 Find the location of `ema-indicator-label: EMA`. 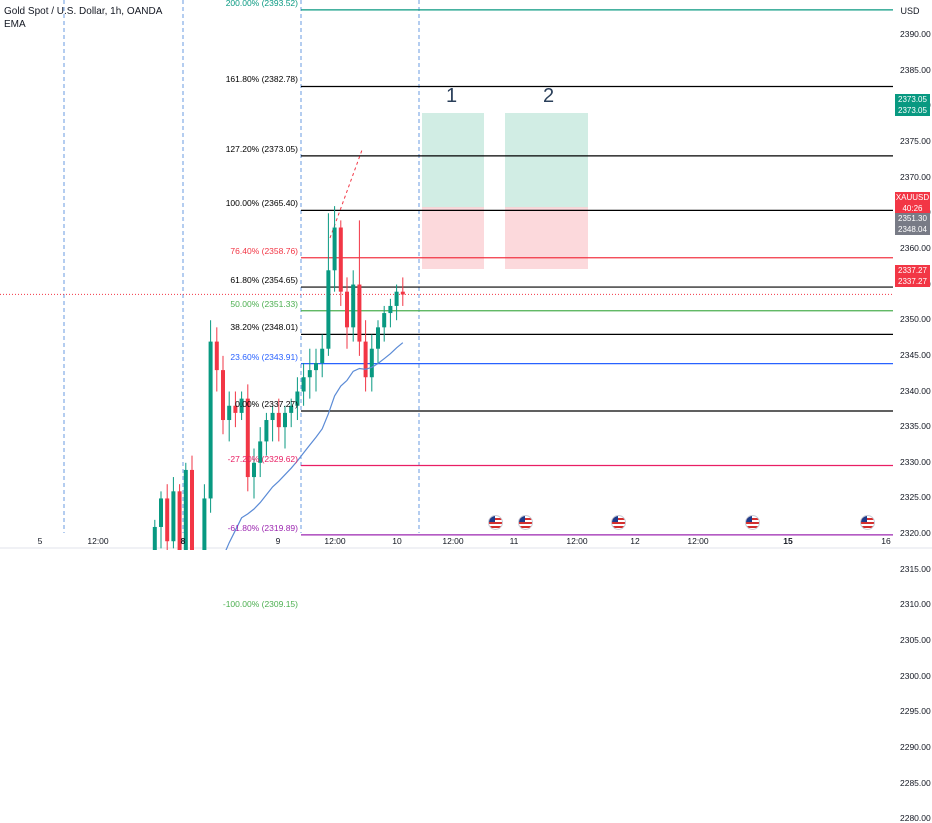

ema-indicator-label: EMA is located at coordinates (15, 24).